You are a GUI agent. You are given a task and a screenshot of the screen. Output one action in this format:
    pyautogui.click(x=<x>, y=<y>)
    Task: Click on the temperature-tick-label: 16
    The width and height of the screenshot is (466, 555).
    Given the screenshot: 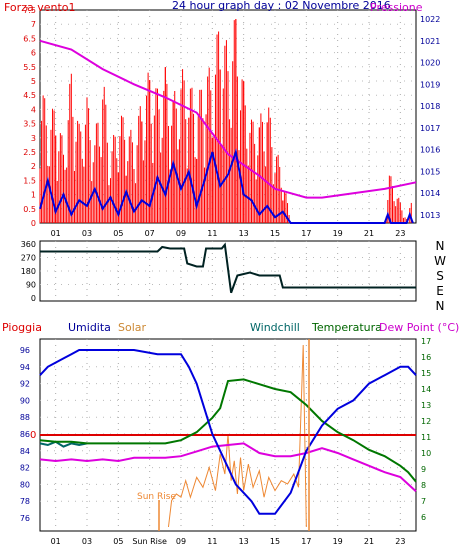 What is the action you would take?
    pyautogui.click(x=426, y=357)
    